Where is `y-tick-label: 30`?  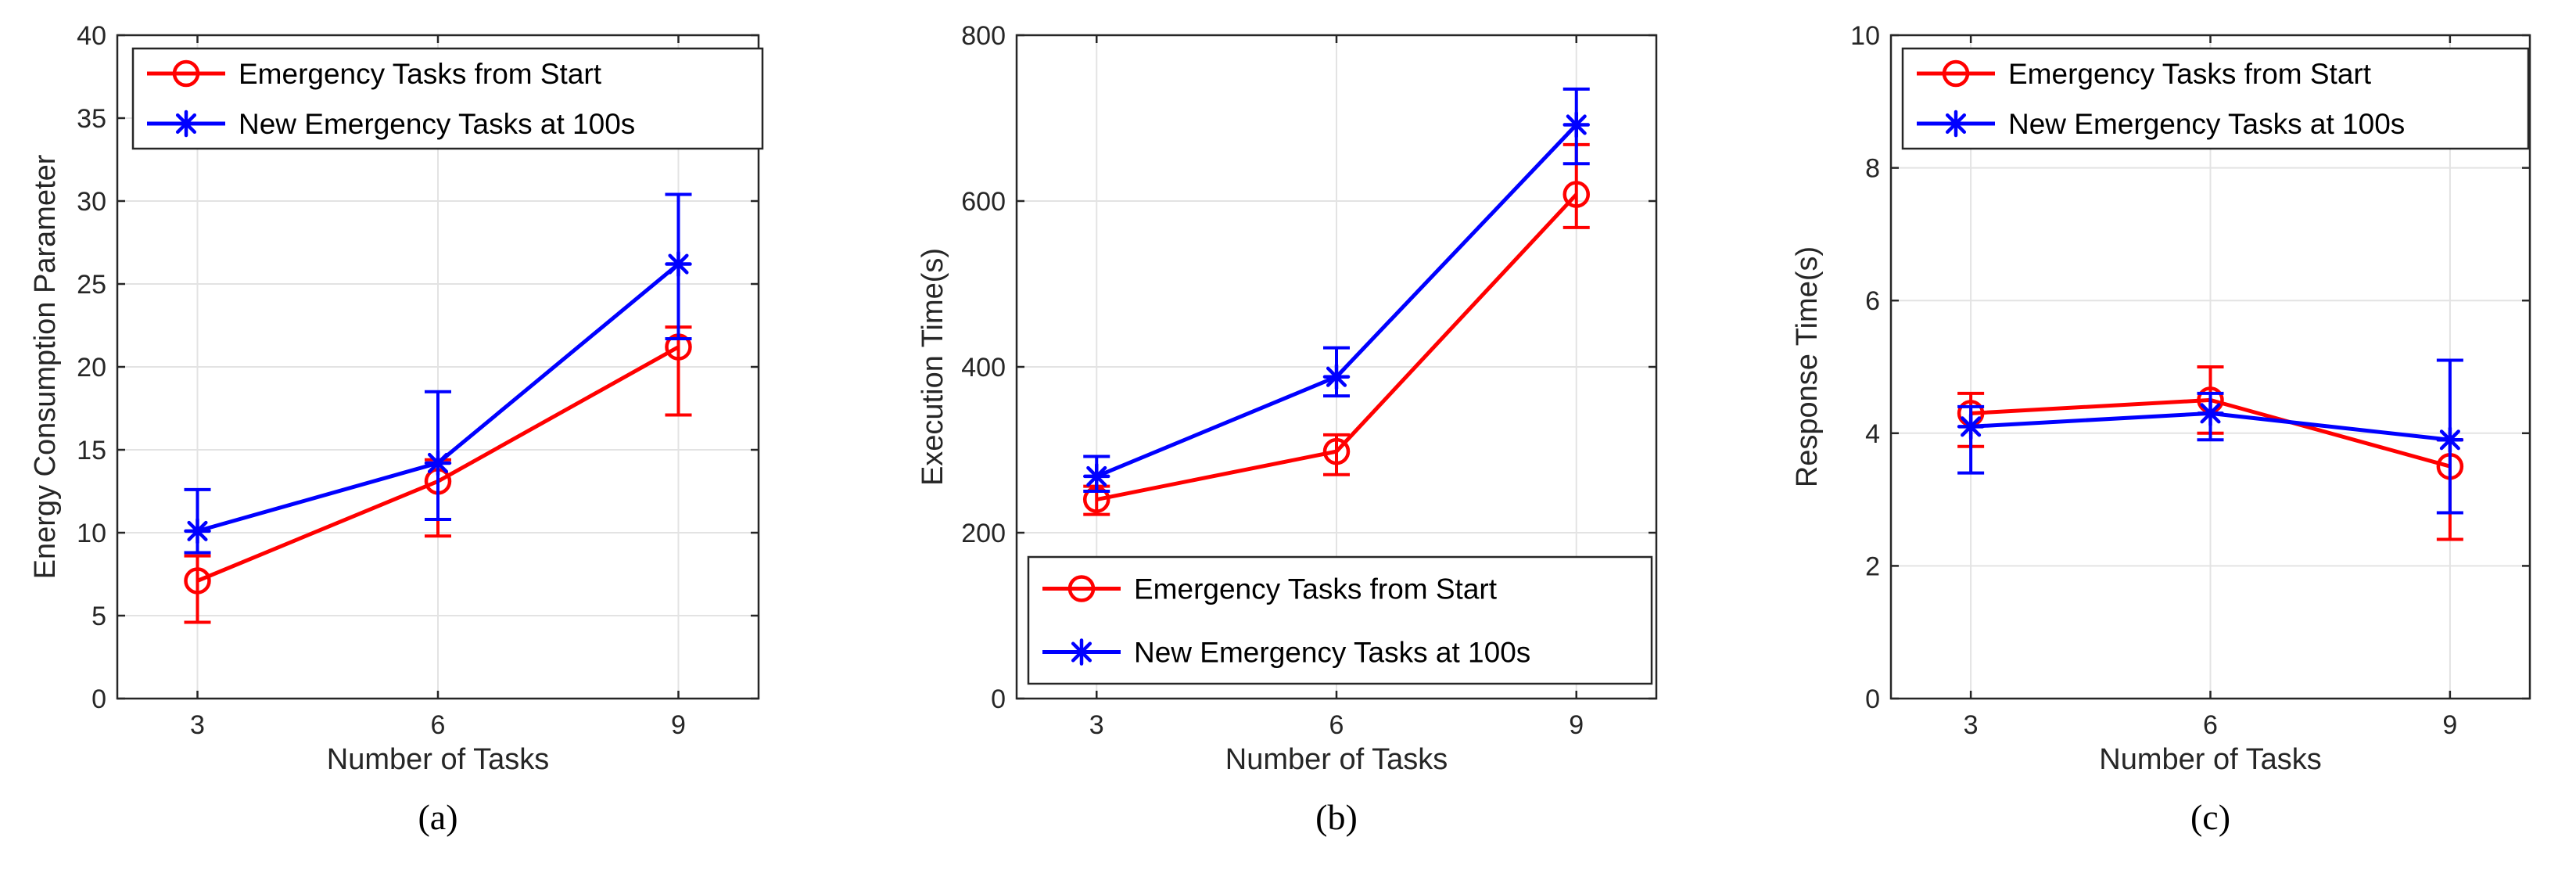 y-tick-label: 30 is located at coordinates (92, 202).